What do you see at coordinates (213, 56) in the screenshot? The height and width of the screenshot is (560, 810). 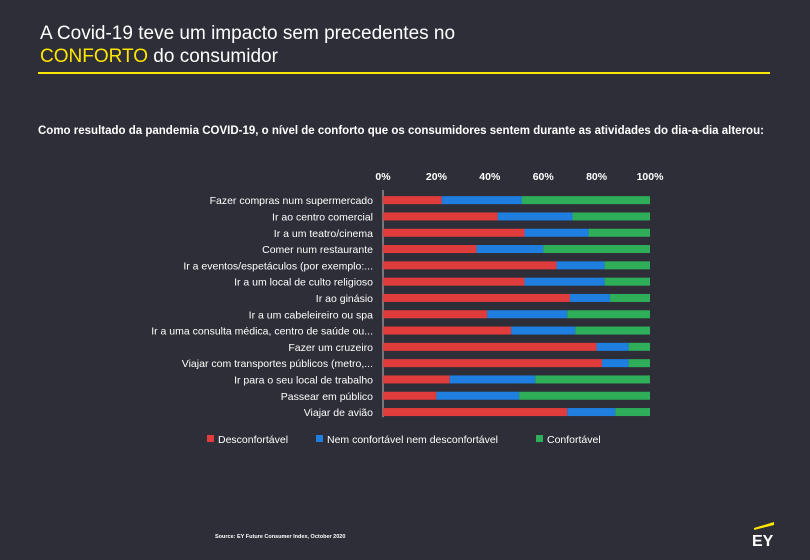 I see `title-rest: do consumidor` at bounding box center [213, 56].